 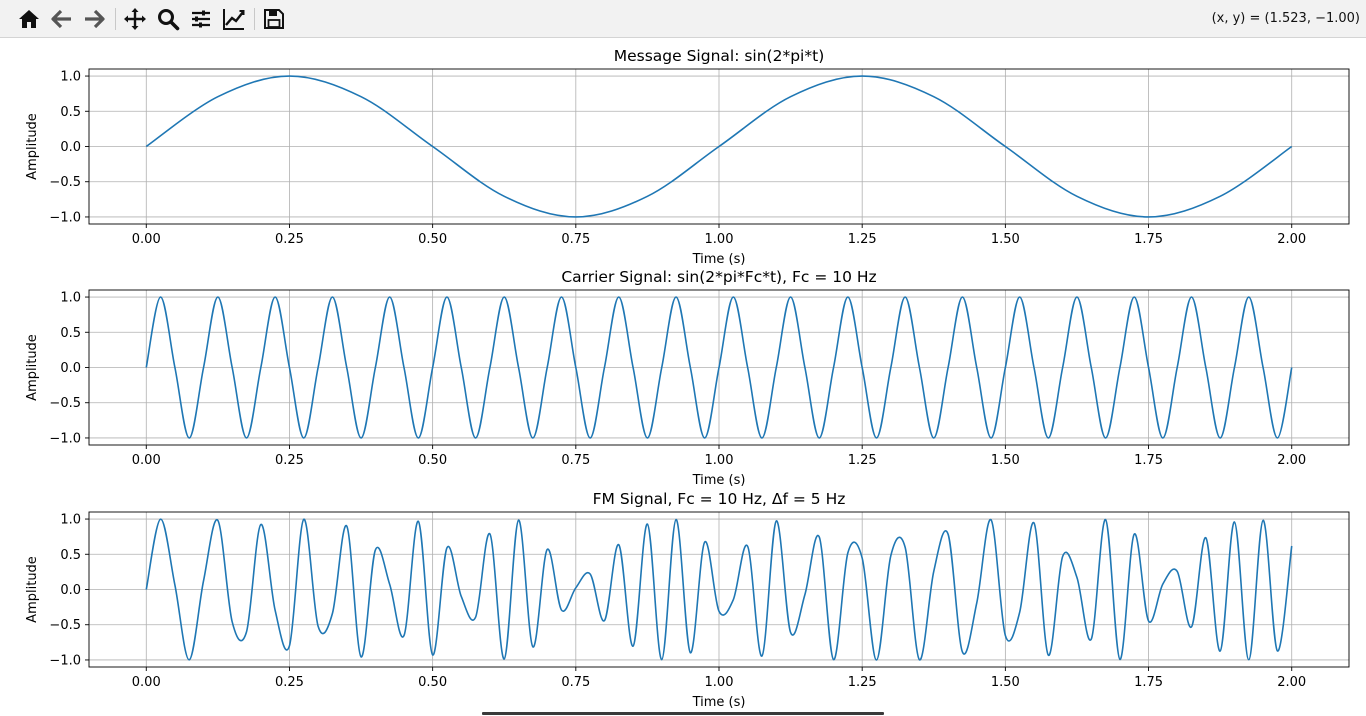 I want to click on edit-axes-button, so click(x=234, y=19).